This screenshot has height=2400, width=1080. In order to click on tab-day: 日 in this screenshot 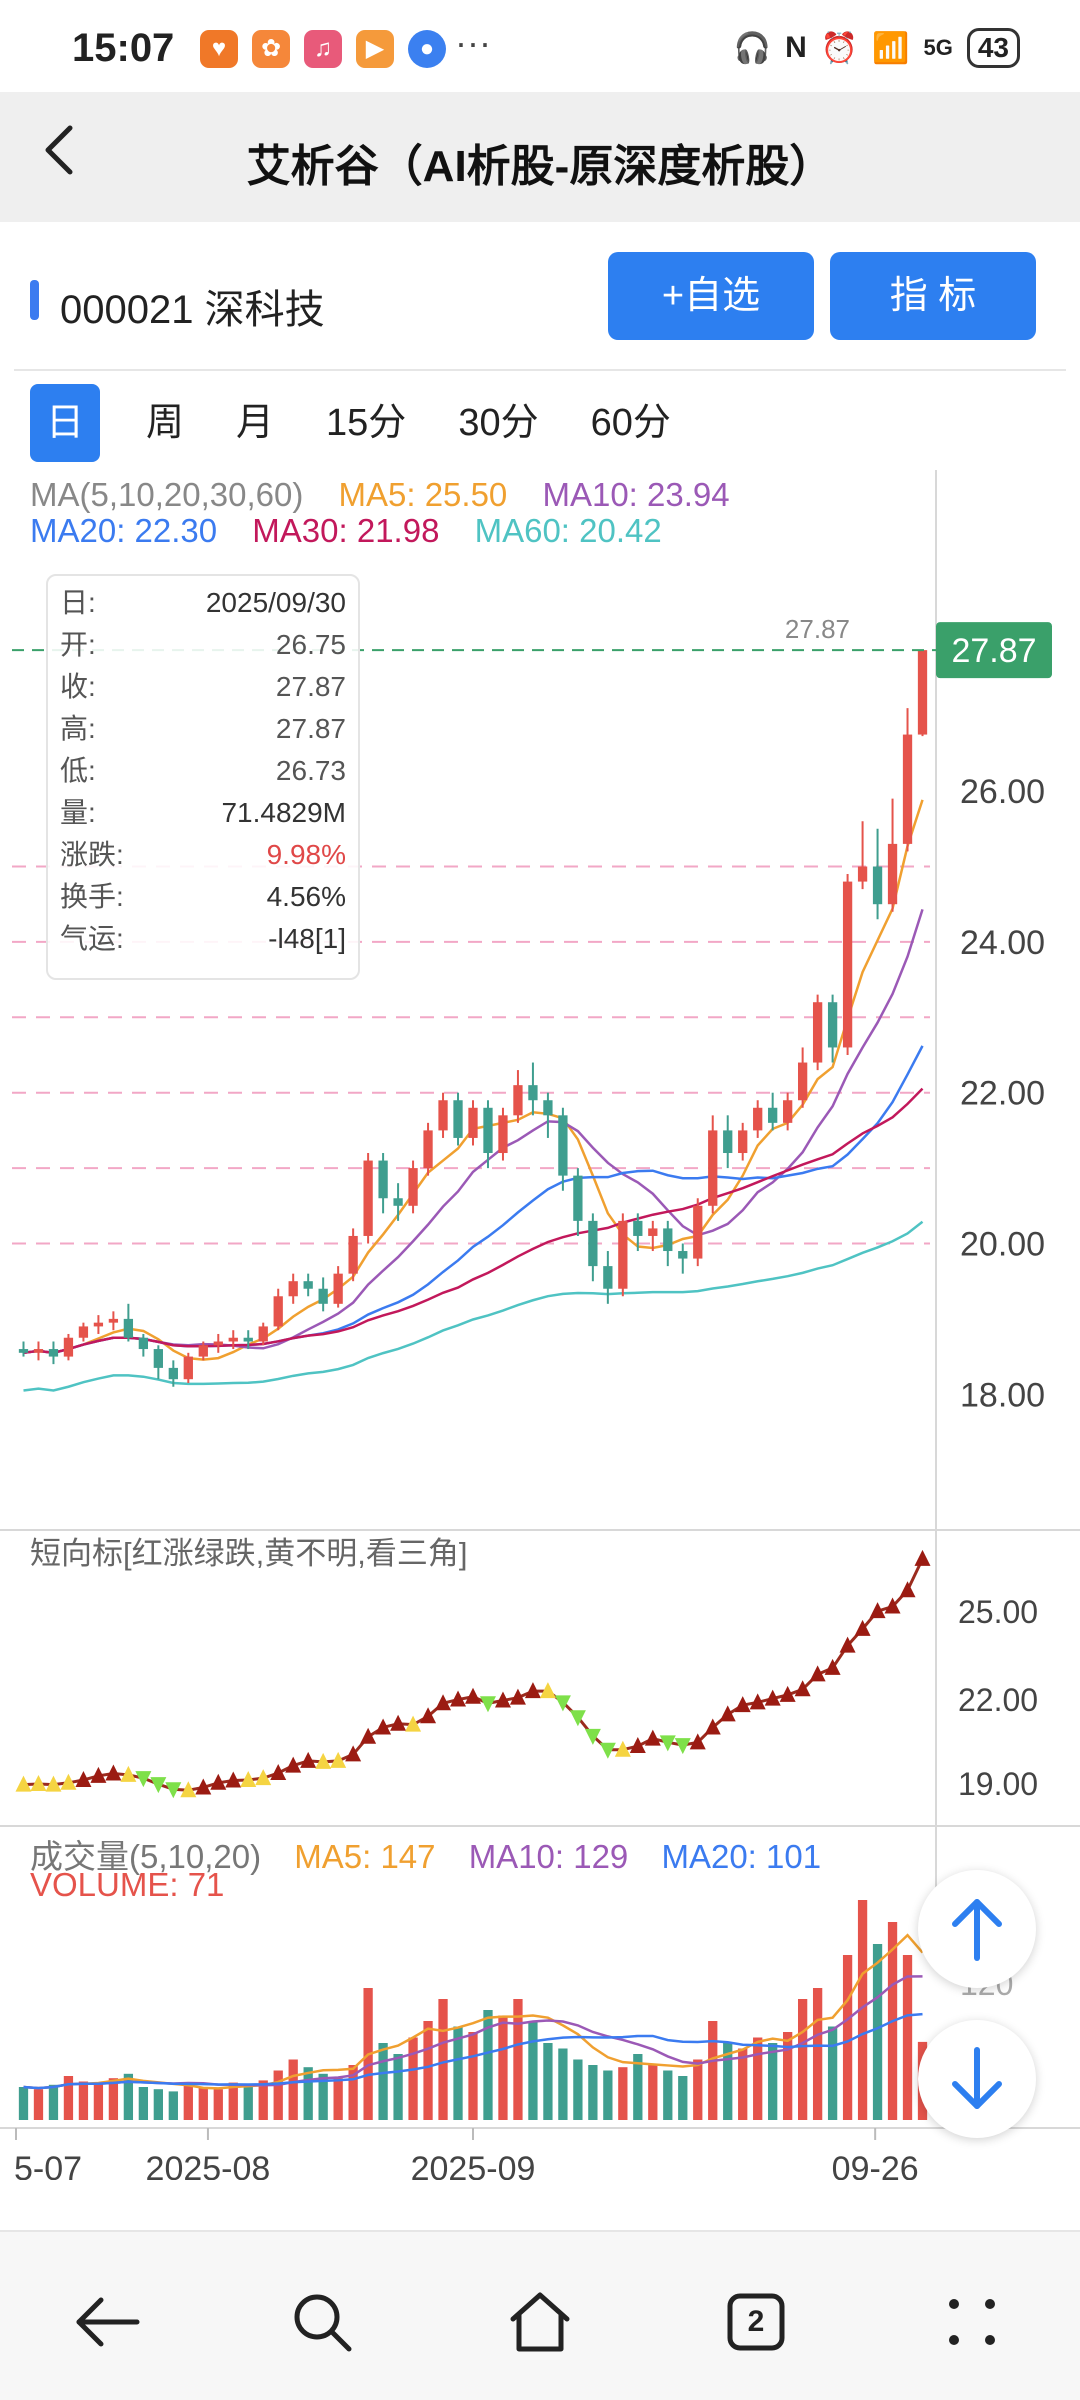, I will do `click(65, 423)`.